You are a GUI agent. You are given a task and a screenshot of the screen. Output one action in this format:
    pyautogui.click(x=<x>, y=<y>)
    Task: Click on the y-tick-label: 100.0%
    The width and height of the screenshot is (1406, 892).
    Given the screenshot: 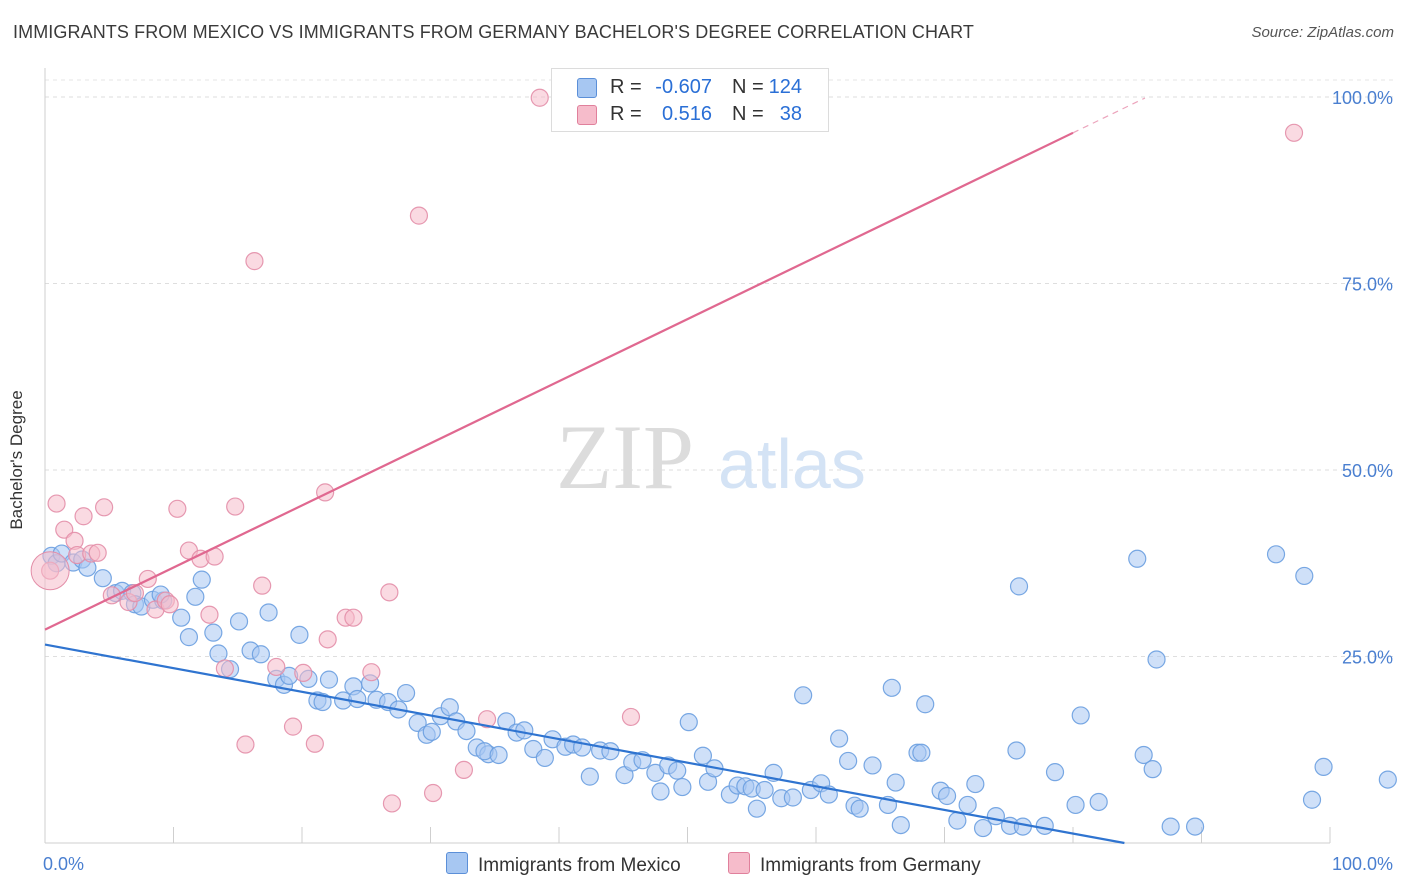 What is the action you would take?
    pyautogui.click(x=1362, y=98)
    